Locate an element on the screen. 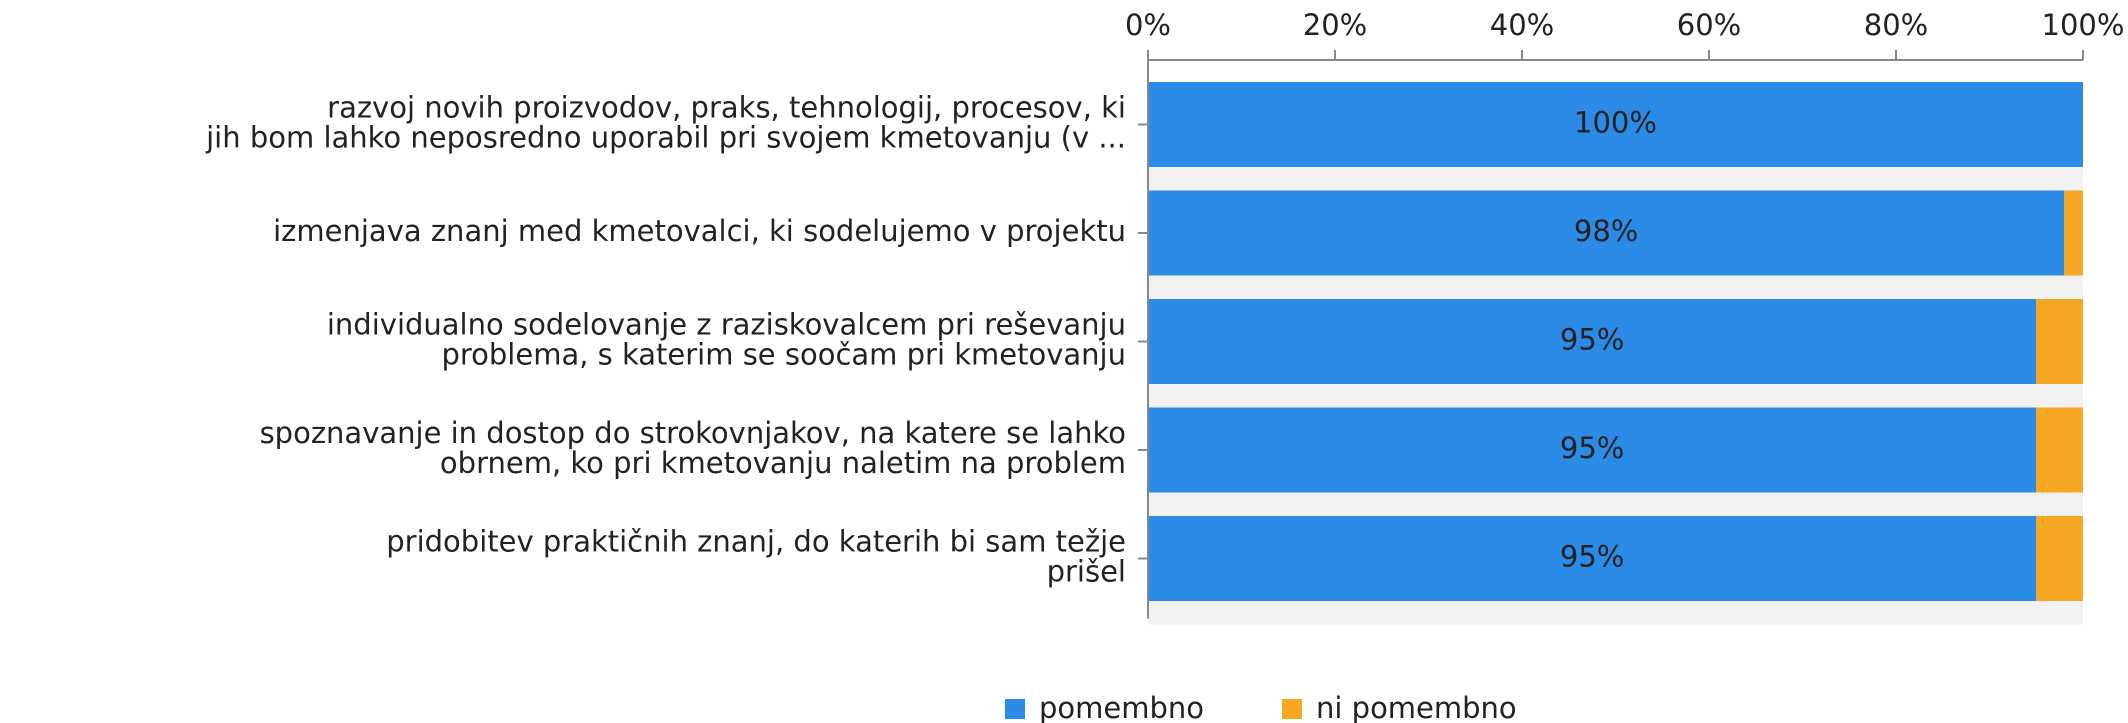 The width and height of the screenshot is (2128, 723). data-label: 100% is located at coordinates (1615, 123).